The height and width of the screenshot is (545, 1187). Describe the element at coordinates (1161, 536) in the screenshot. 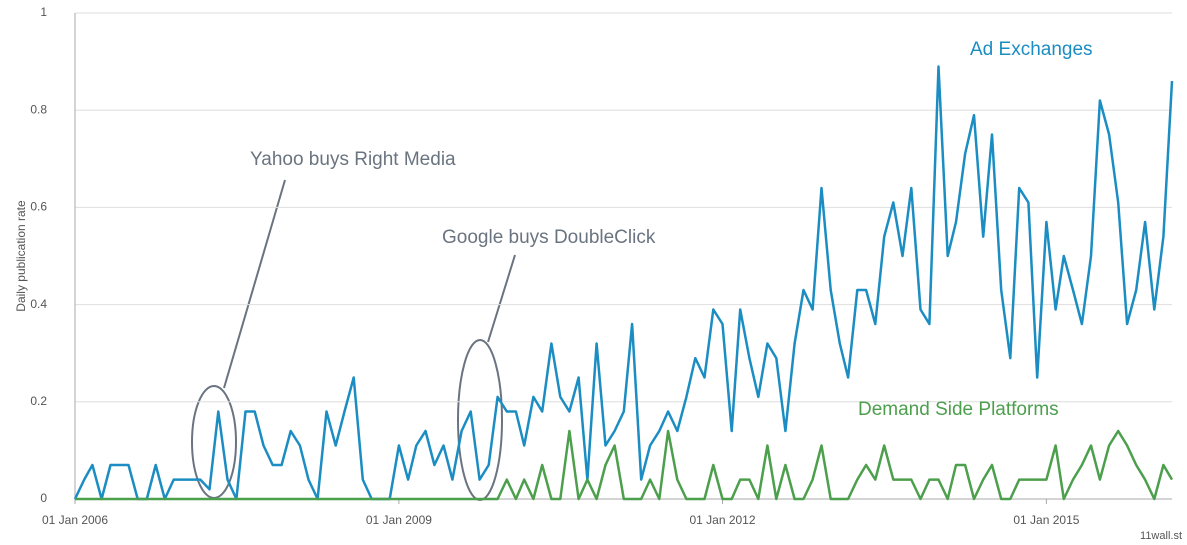

I see `source: 11wall.st` at that location.